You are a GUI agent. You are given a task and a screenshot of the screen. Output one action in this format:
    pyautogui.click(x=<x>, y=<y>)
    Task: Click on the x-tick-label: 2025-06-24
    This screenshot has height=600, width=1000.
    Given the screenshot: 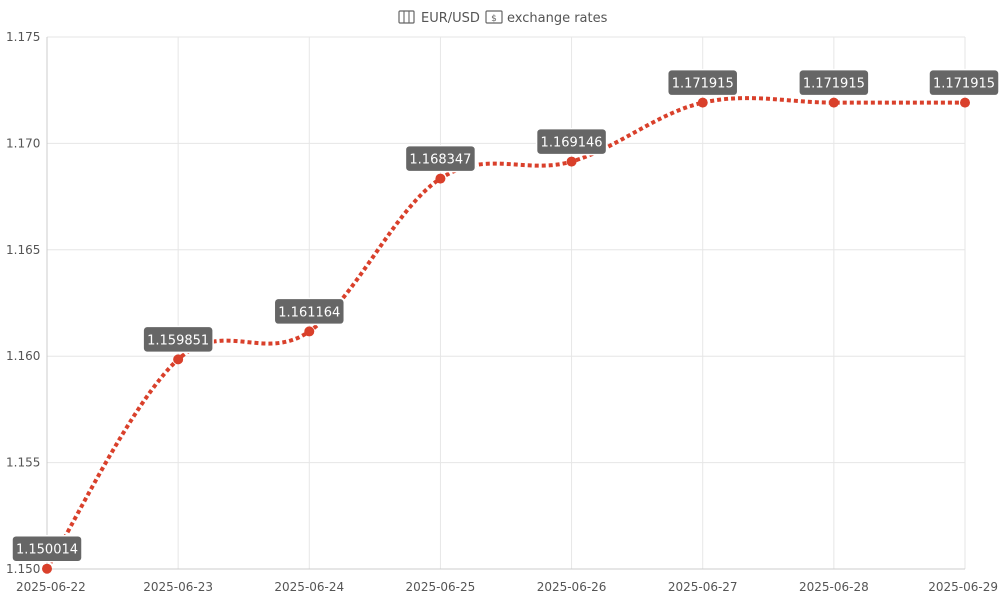 What is the action you would take?
    pyautogui.click(x=309, y=587)
    